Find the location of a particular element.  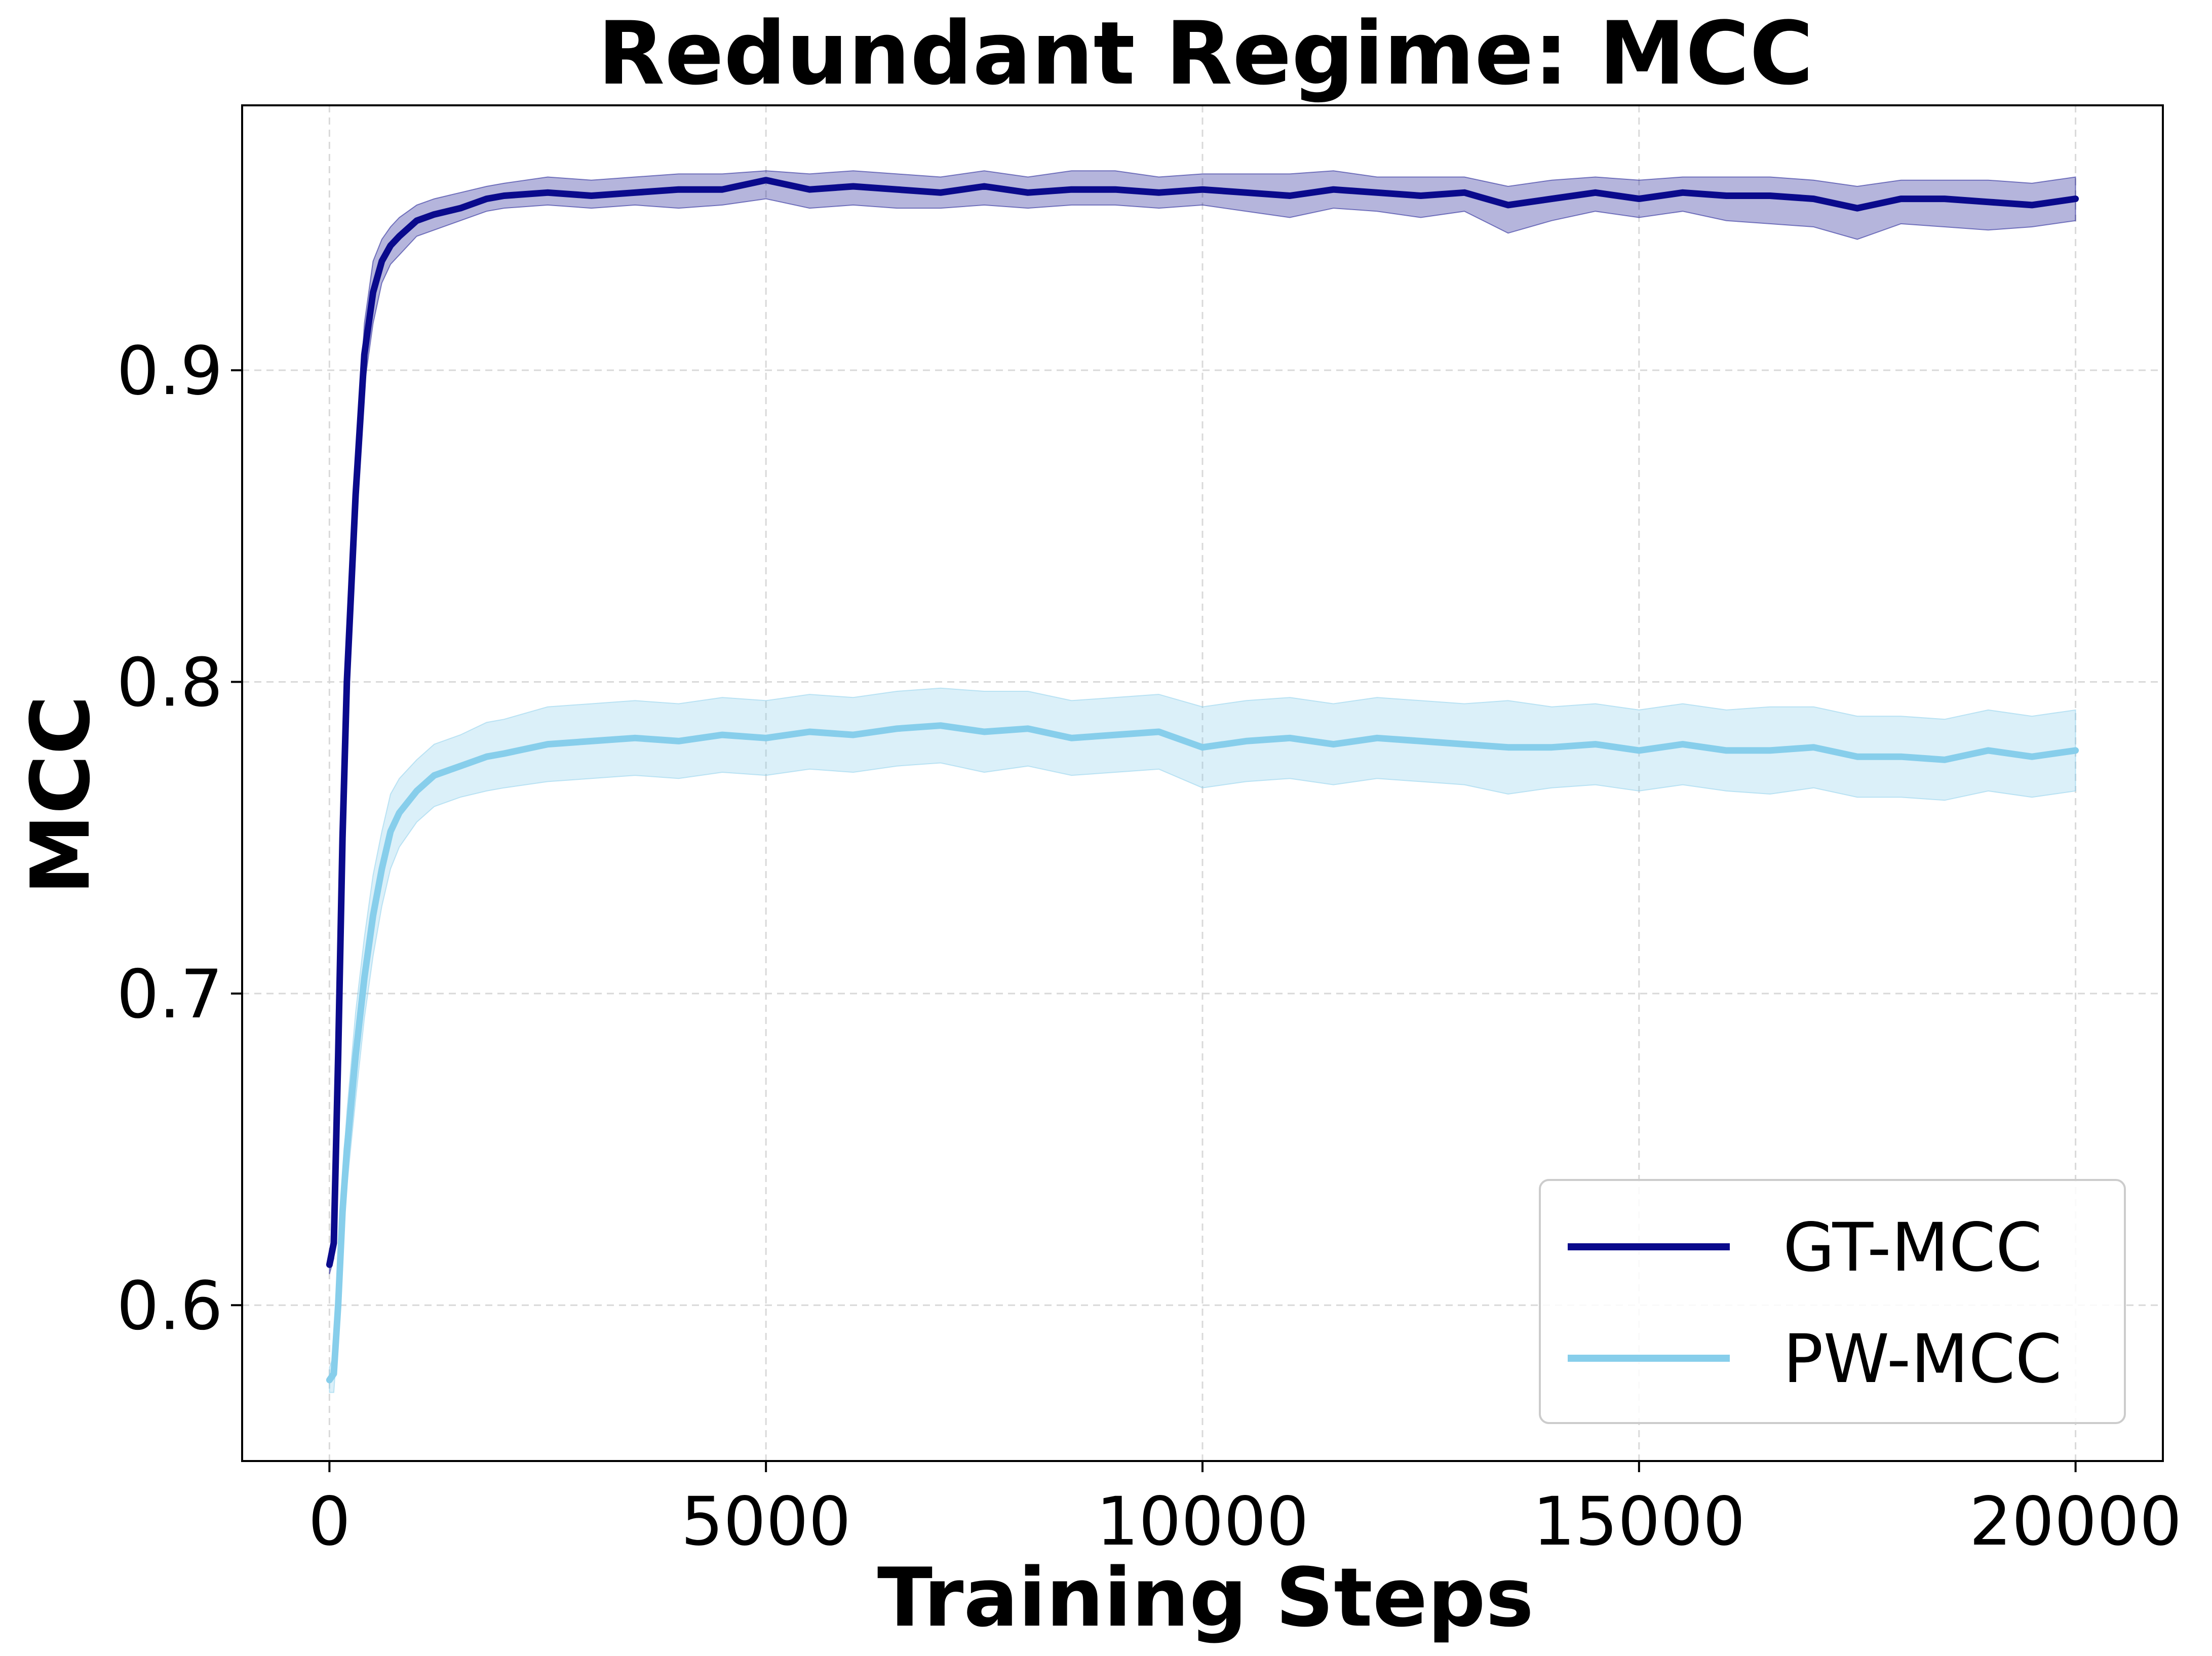

legend: GT-MCC PW-MCC is located at coordinates (1833, 1301).